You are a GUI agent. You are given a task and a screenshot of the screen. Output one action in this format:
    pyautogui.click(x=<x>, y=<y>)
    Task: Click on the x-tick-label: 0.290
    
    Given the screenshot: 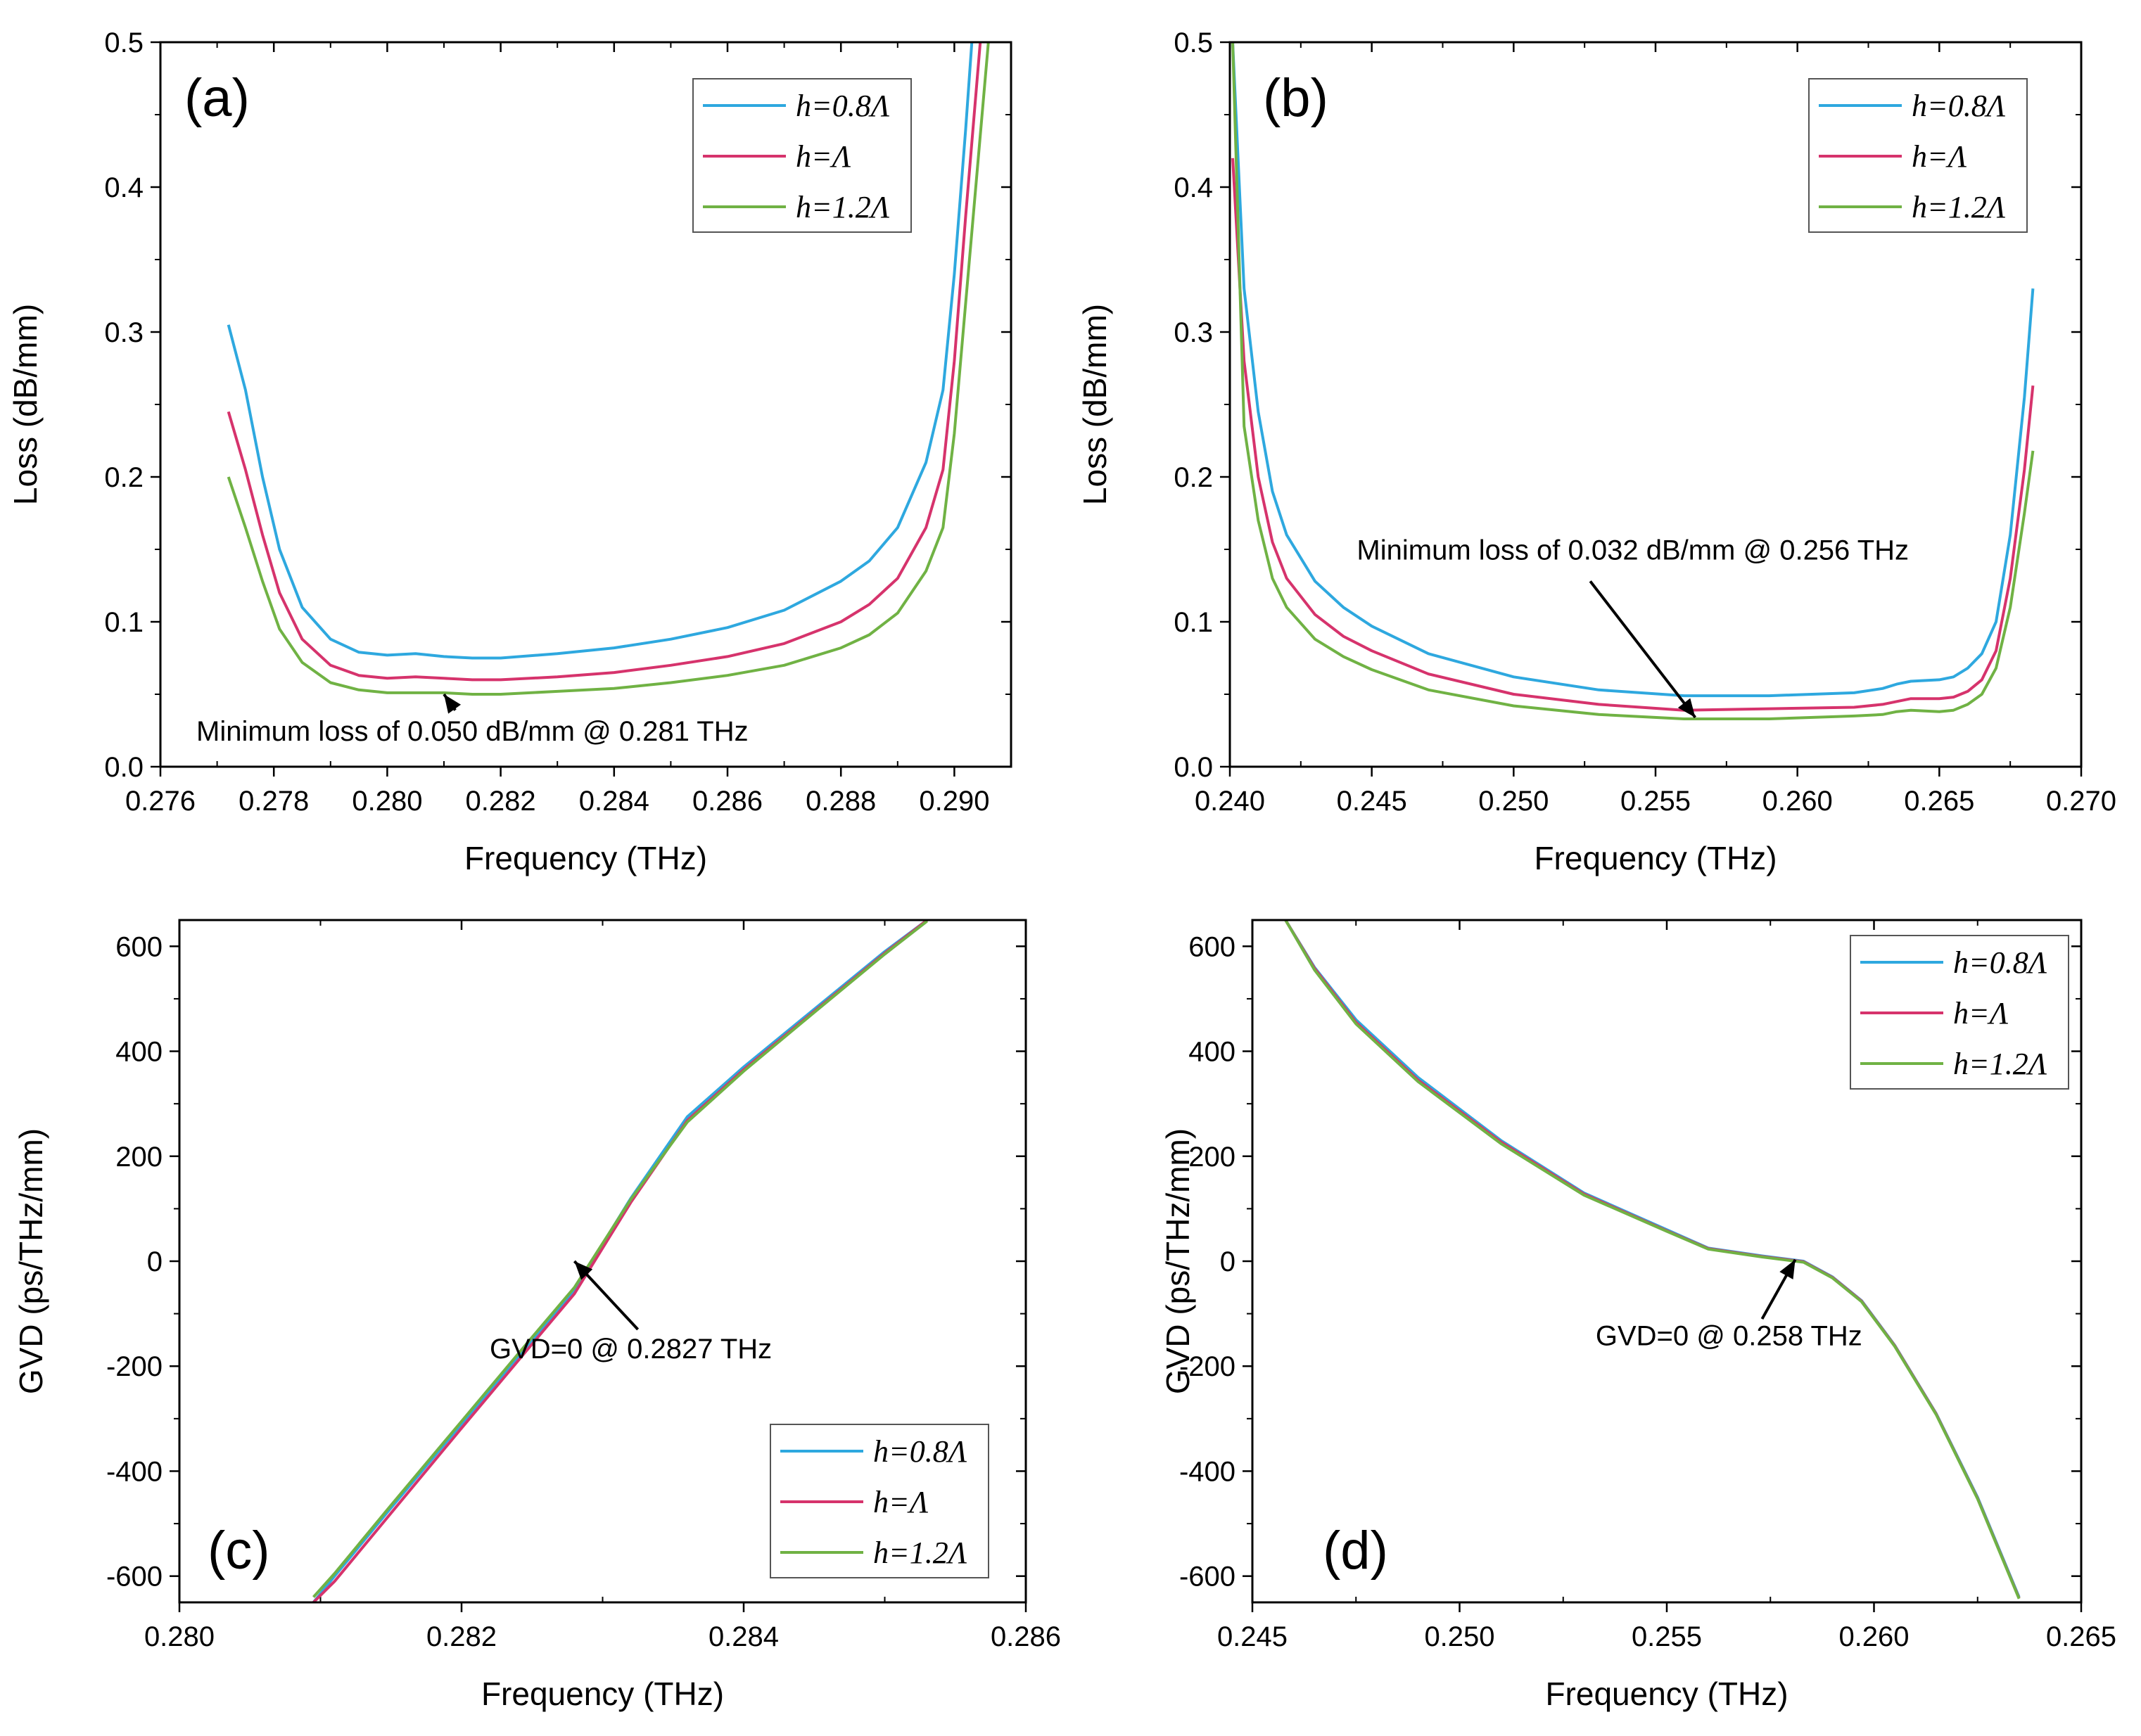 What is the action you would take?
    pyautogui.click(x=954, y=801)
    